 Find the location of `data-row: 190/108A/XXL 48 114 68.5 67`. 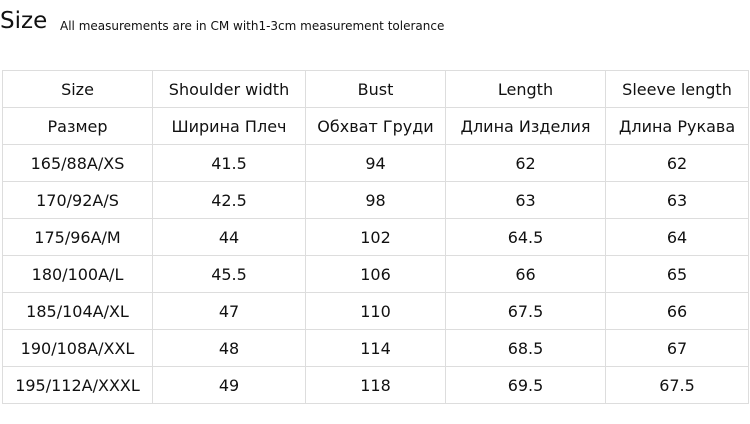

data-row: 190/108A/XXL 48 114 68.5 67 is located at coordinates (375, 348).